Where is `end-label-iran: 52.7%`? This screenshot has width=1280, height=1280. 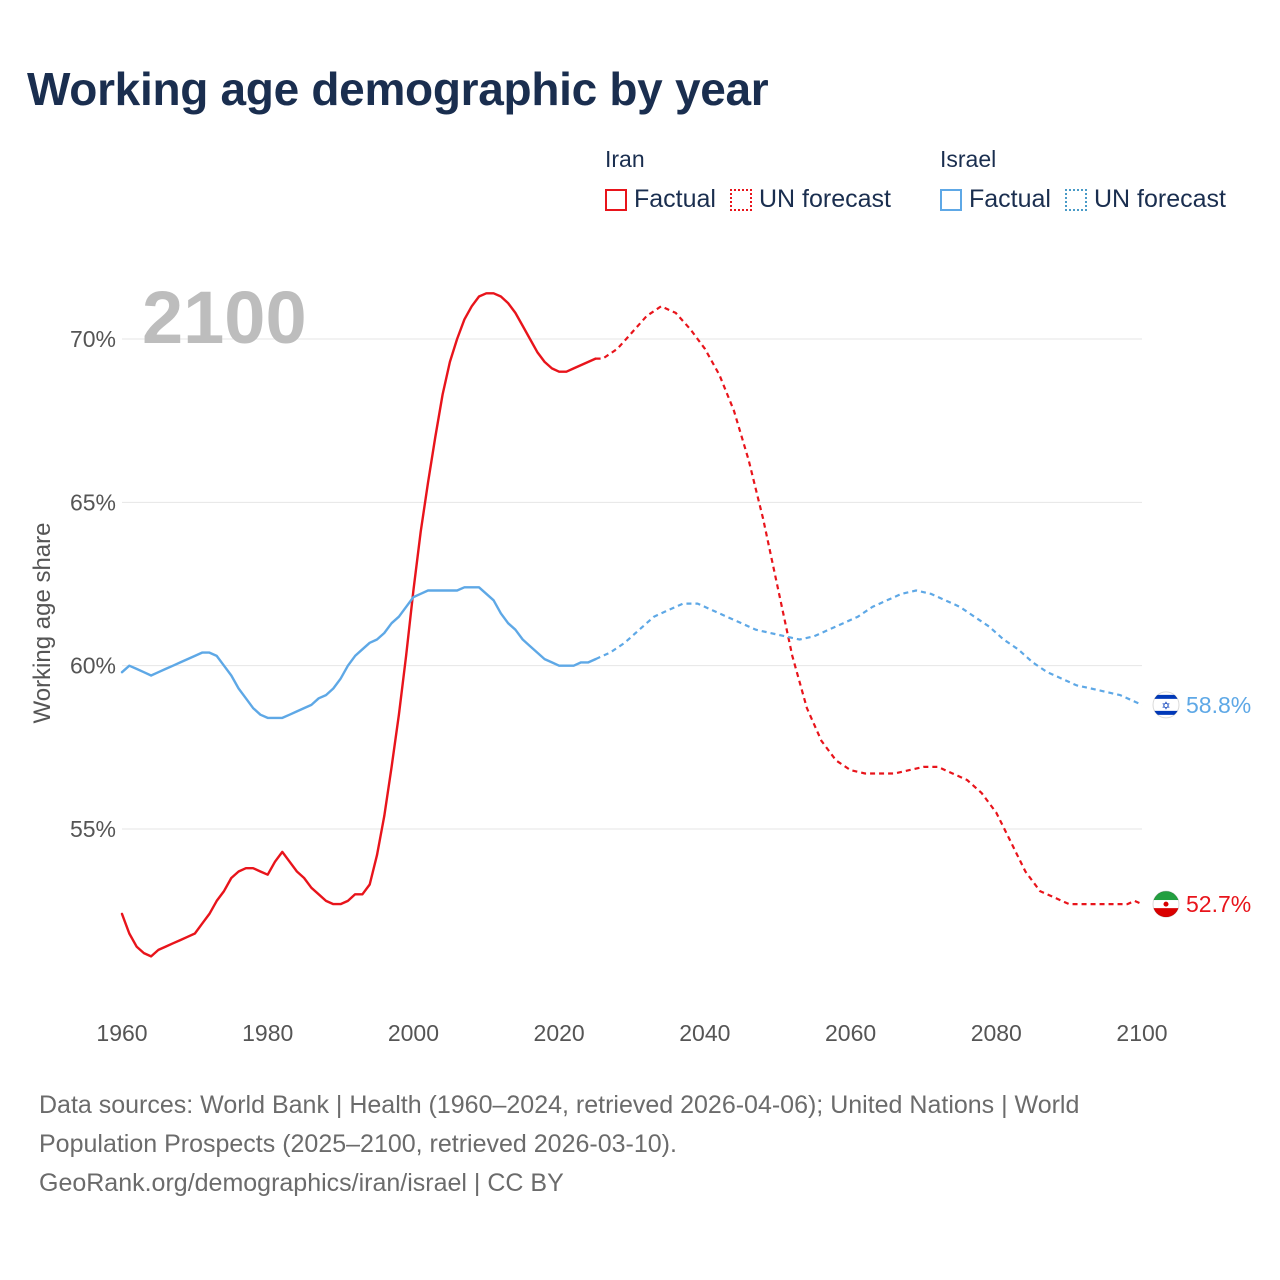 end-label-iran: 52.7% is located at coordinates (1218, 904).